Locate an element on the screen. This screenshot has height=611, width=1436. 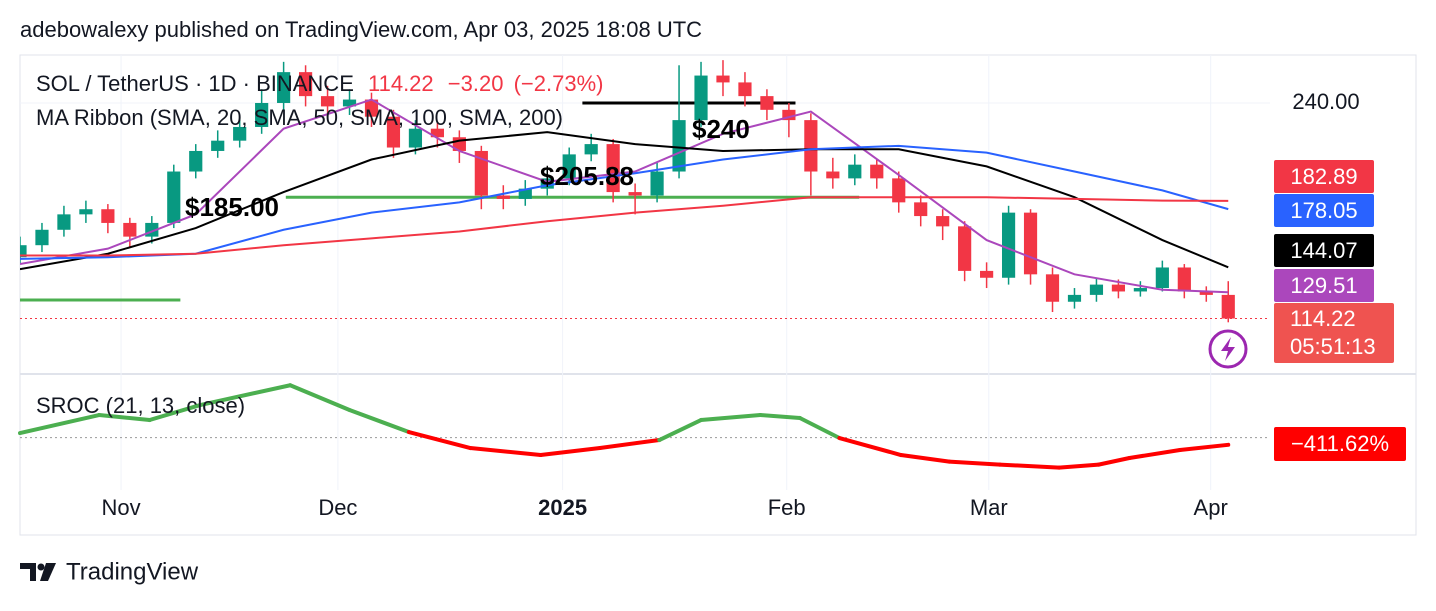
lightning-icon is located at coordinates (1228, 349).